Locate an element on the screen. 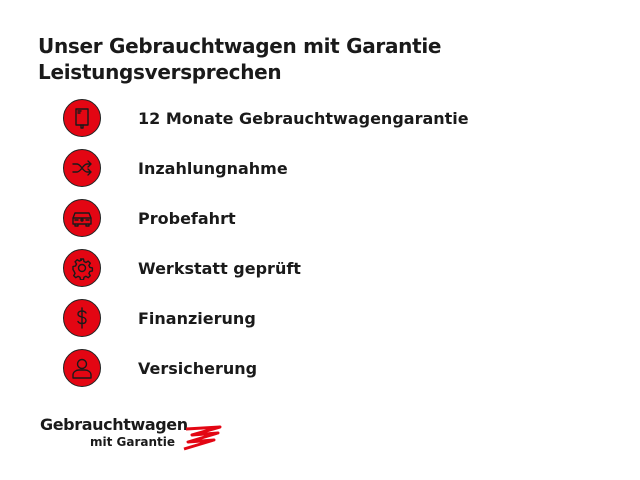 The width and height of the screenshot is (640, 480). title-line-1: Unser Gebrauchtwagen mit Garantie is located at coordinates (240, 46).